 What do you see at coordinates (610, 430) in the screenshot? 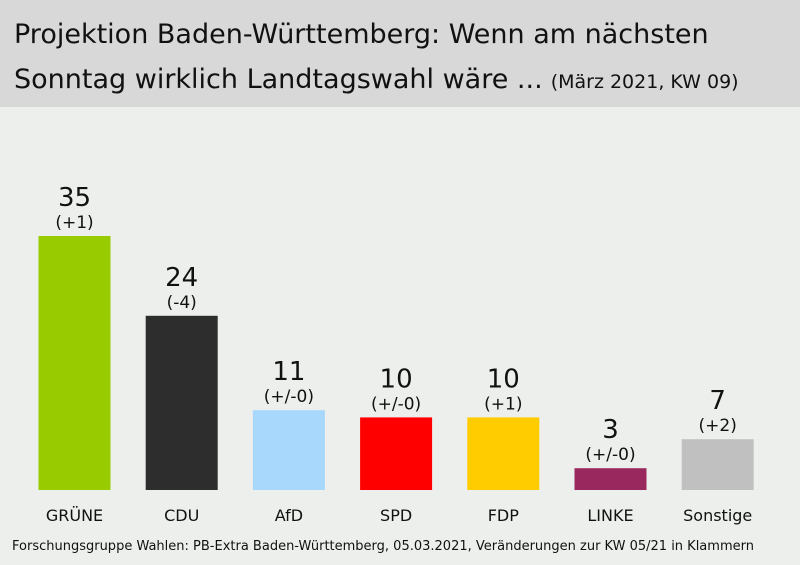
I see `value-label-linke: 3` at bounding box center [610, 430].